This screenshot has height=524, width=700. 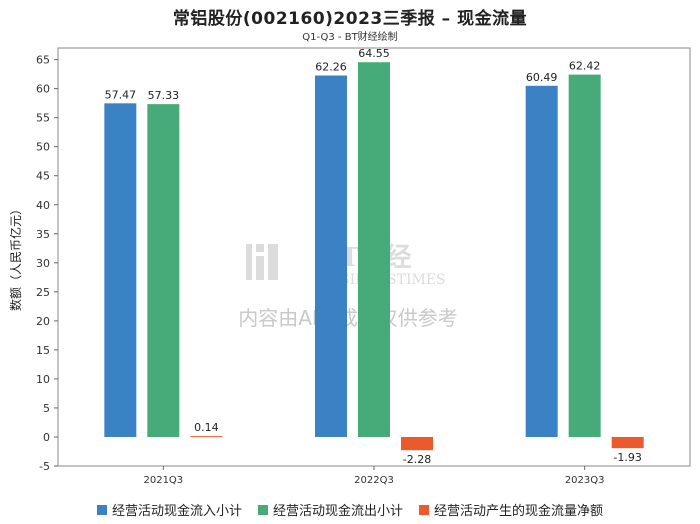 I want to click on legend-label: 经营活动产生的现金流量净额, so click(x=519, y=511).